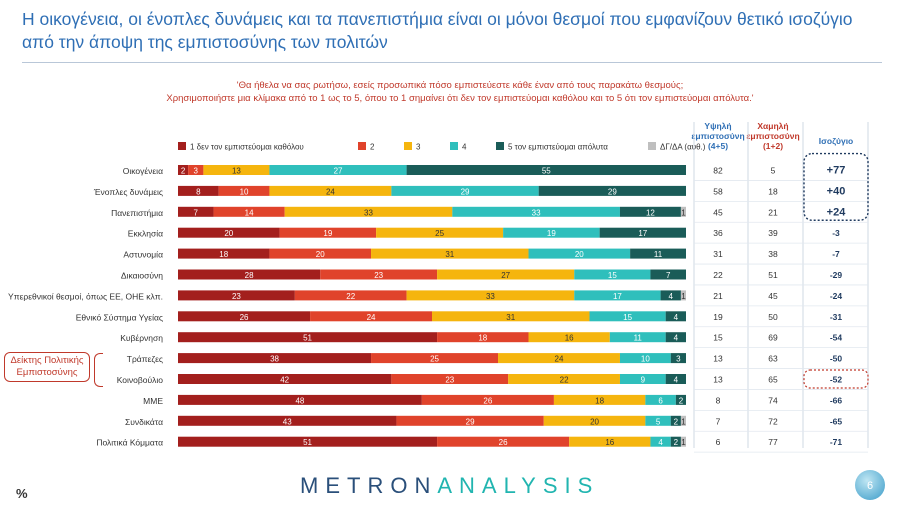 The image size is (900, 506). I want to click on legend-swatch, so click(362, 146).